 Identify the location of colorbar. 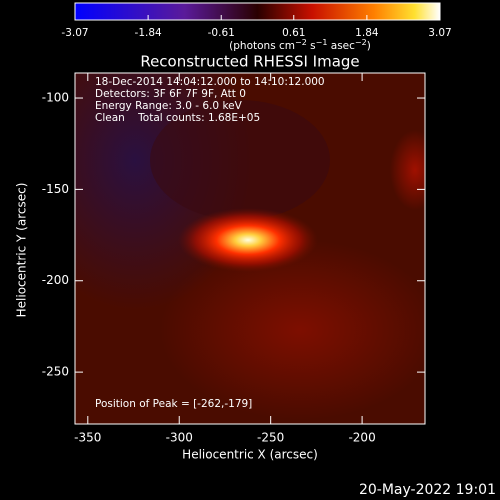
(257, 11).